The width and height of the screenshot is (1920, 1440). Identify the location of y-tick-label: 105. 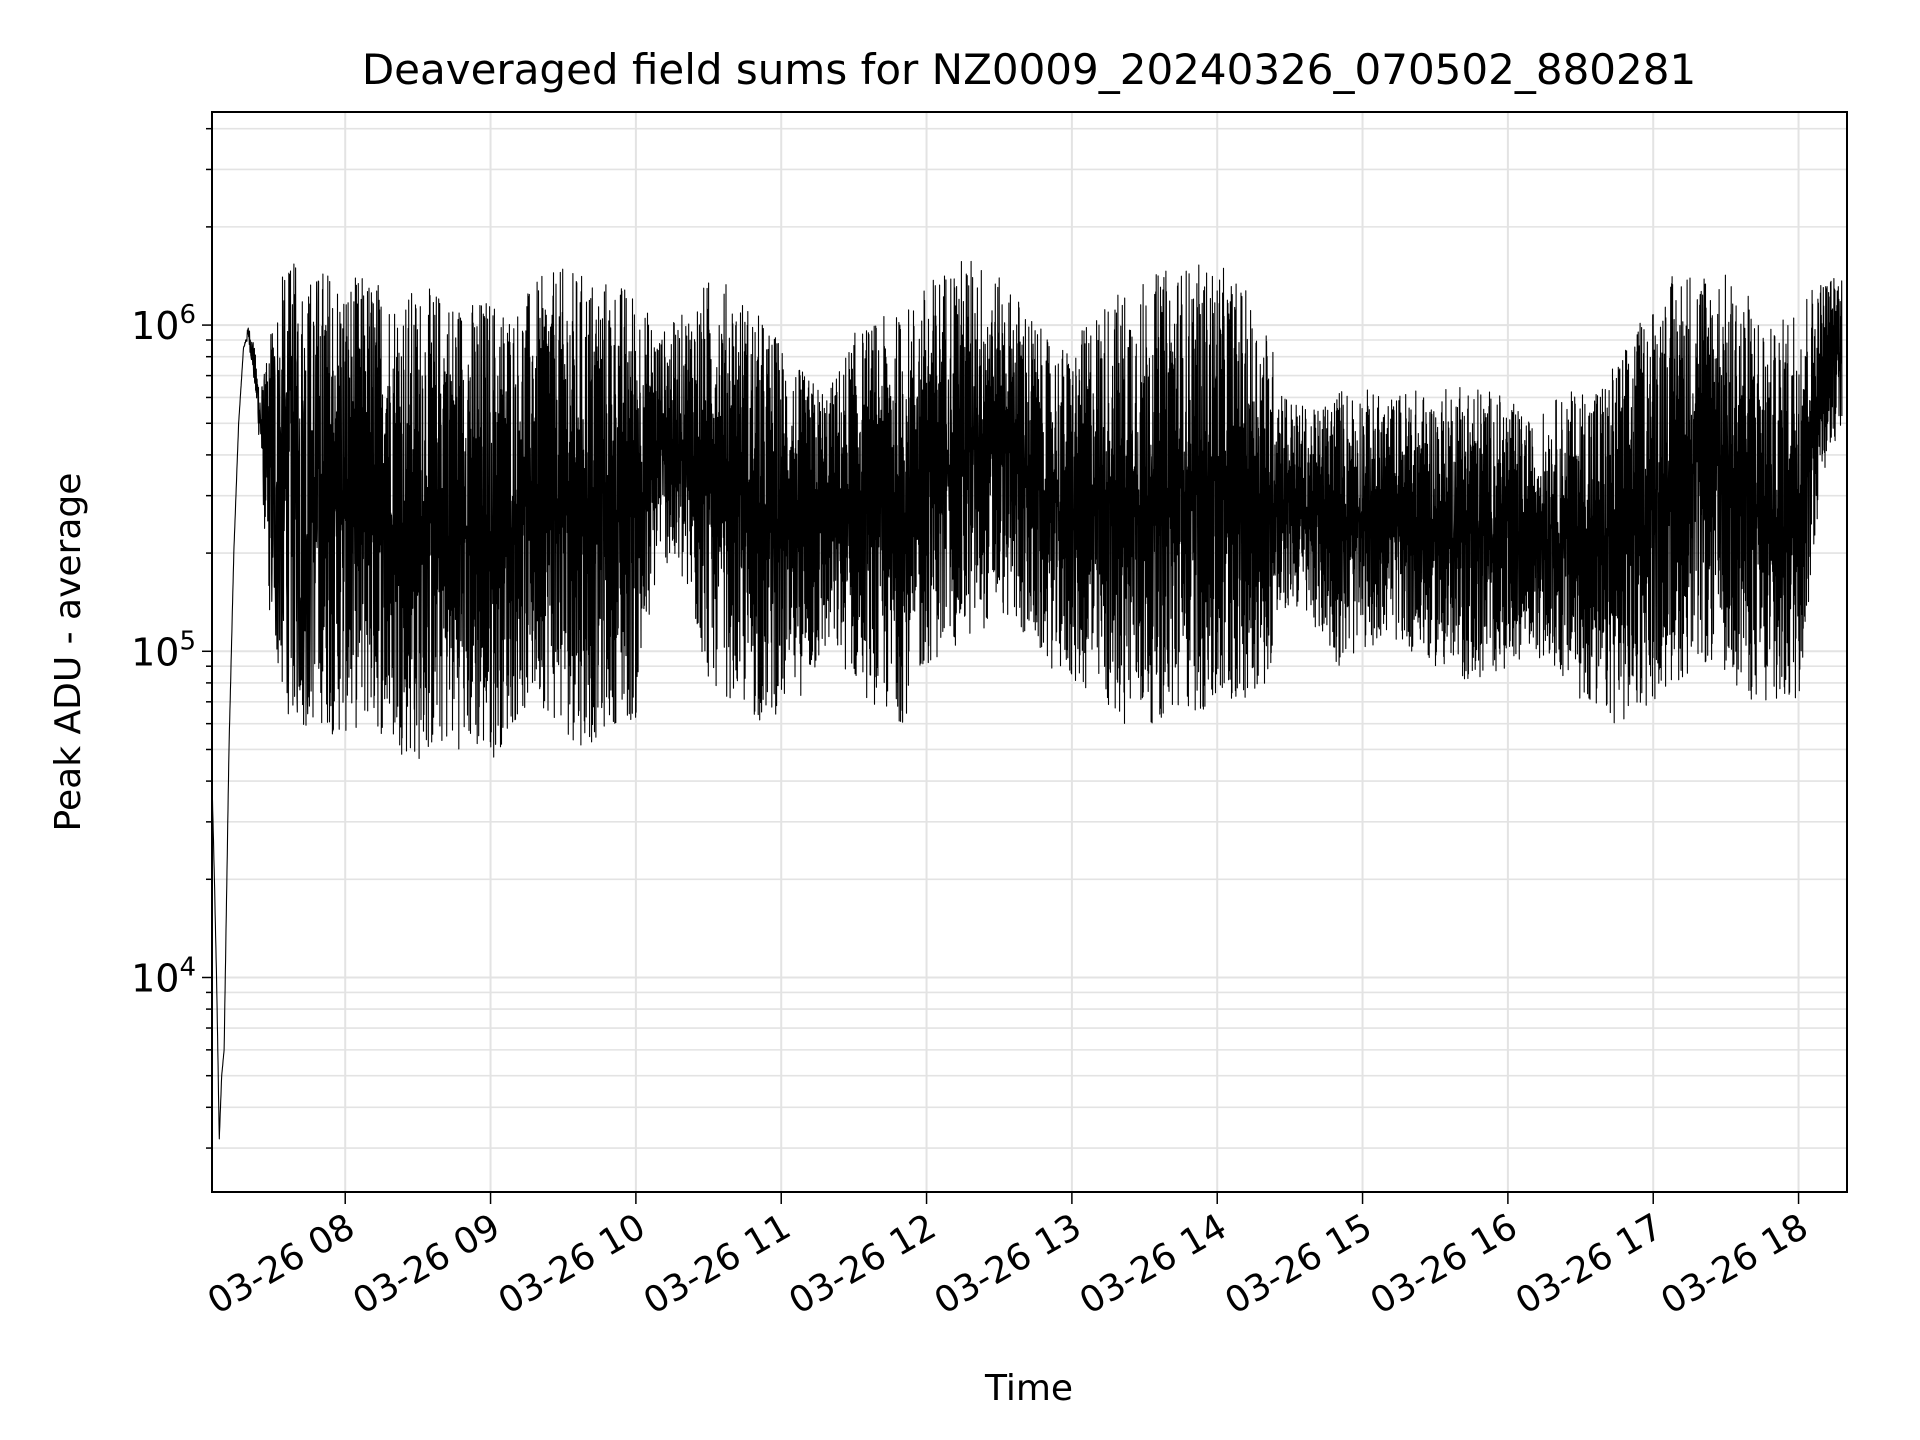
(163, 650).